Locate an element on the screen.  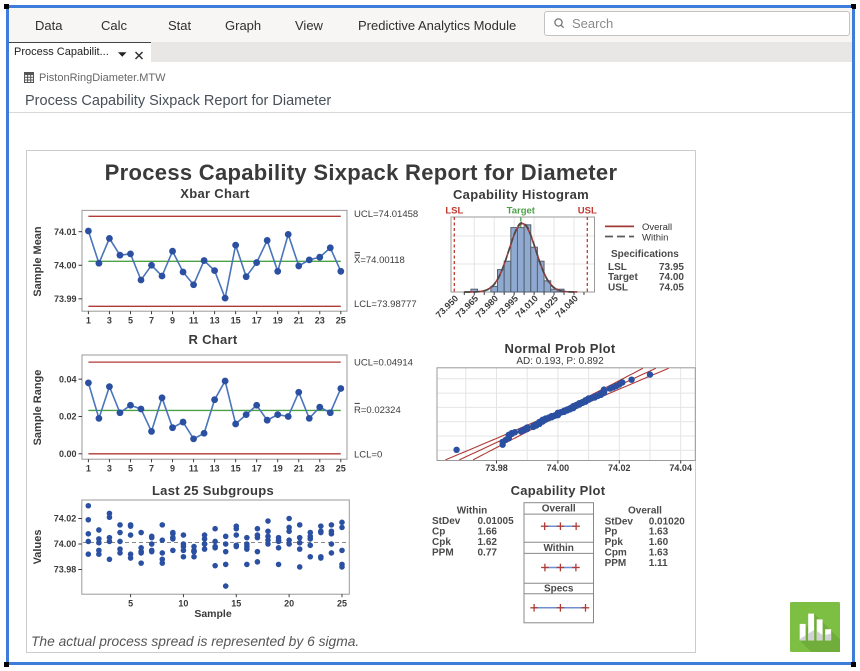
svg-text: 1.60 is located at coordinates (659, 542).